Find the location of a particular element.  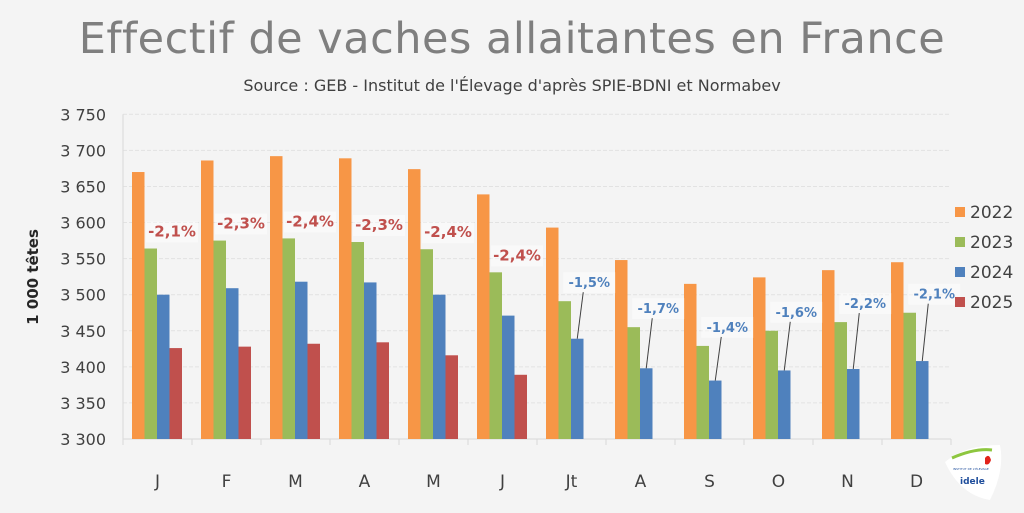

logo-background is located at coordinates (973, 472).